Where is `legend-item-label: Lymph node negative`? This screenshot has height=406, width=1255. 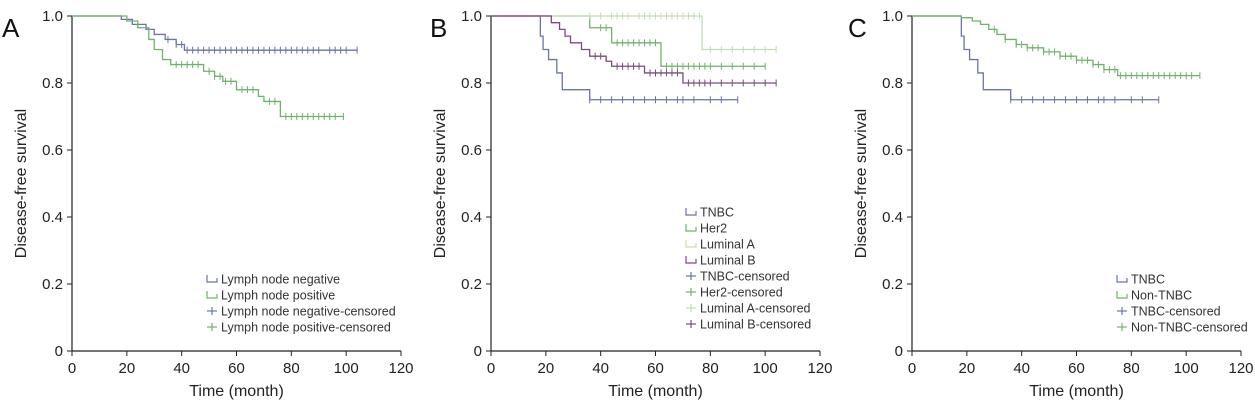 legend-item-label: Lymph node negative is located at coordinates (280, 280).